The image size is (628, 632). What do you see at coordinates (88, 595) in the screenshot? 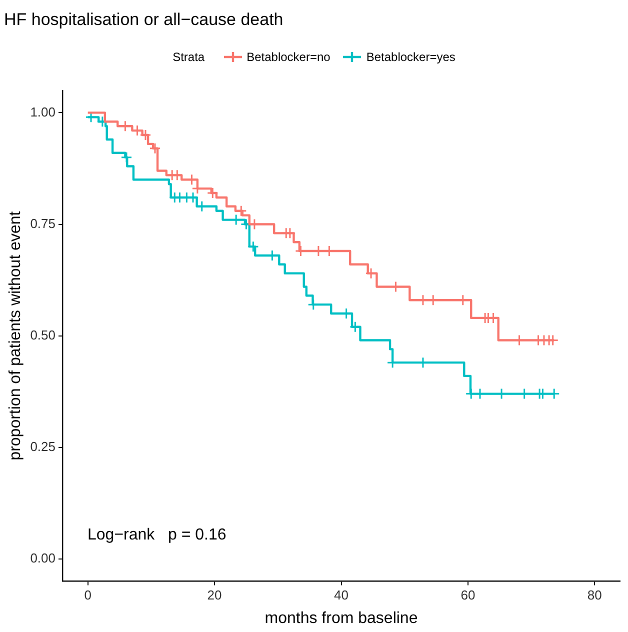
I see `x-tick-label: 0` at bounding box center [88, 595].